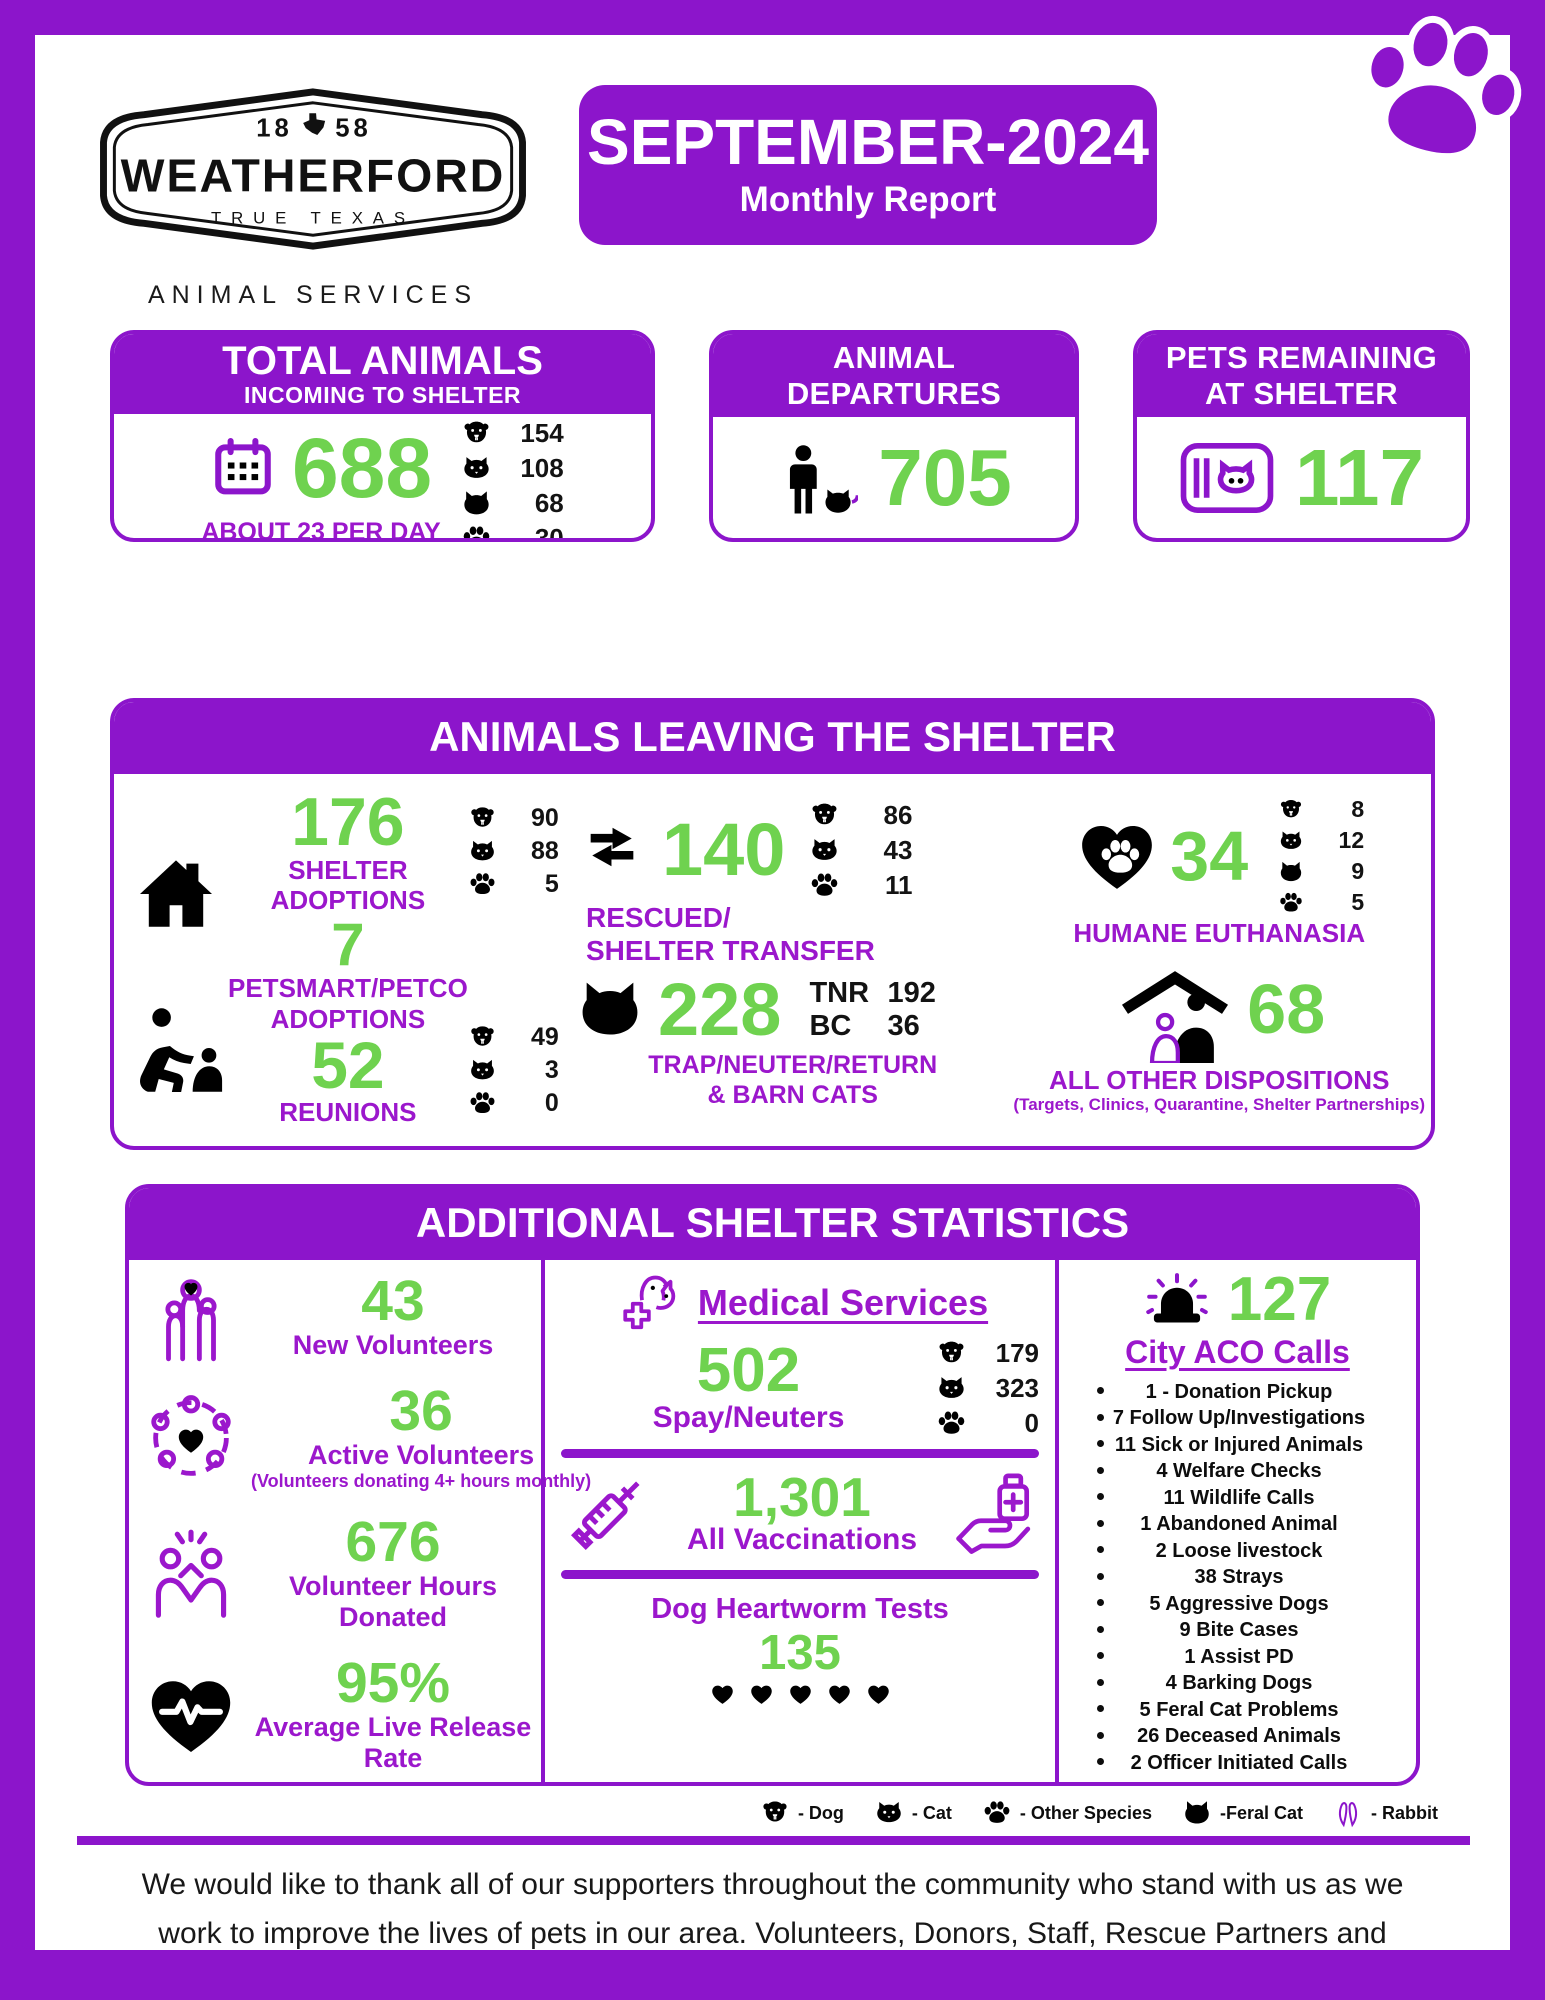 The image size is (1545, 2000). I want to click on aco-heading: City ACO Calls, so click(1237, 1351).